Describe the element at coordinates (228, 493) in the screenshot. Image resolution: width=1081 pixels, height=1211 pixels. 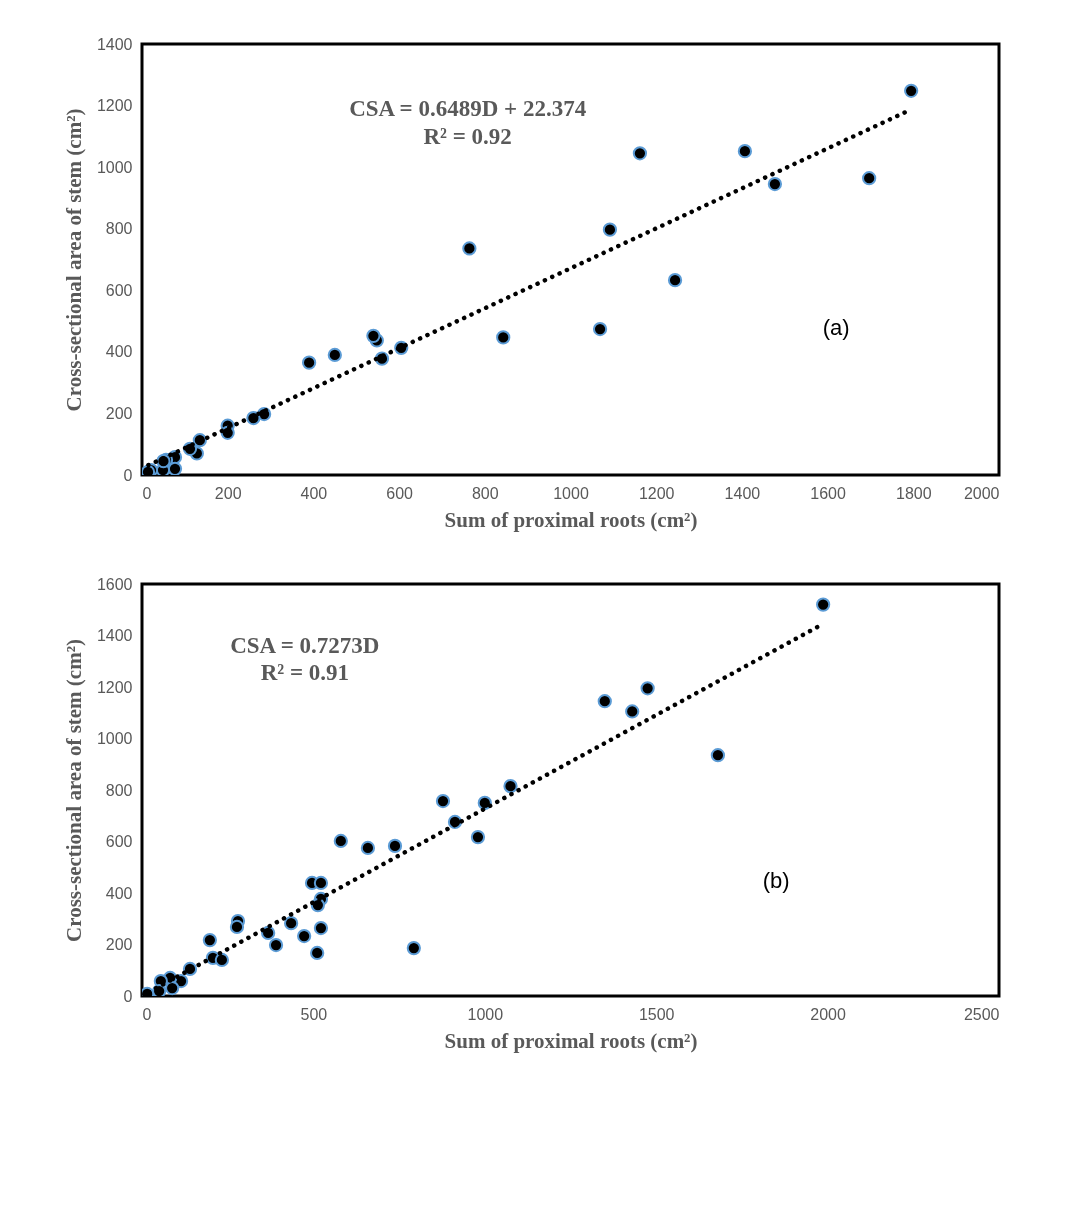
I see `x-tick-label: 200` at that location.